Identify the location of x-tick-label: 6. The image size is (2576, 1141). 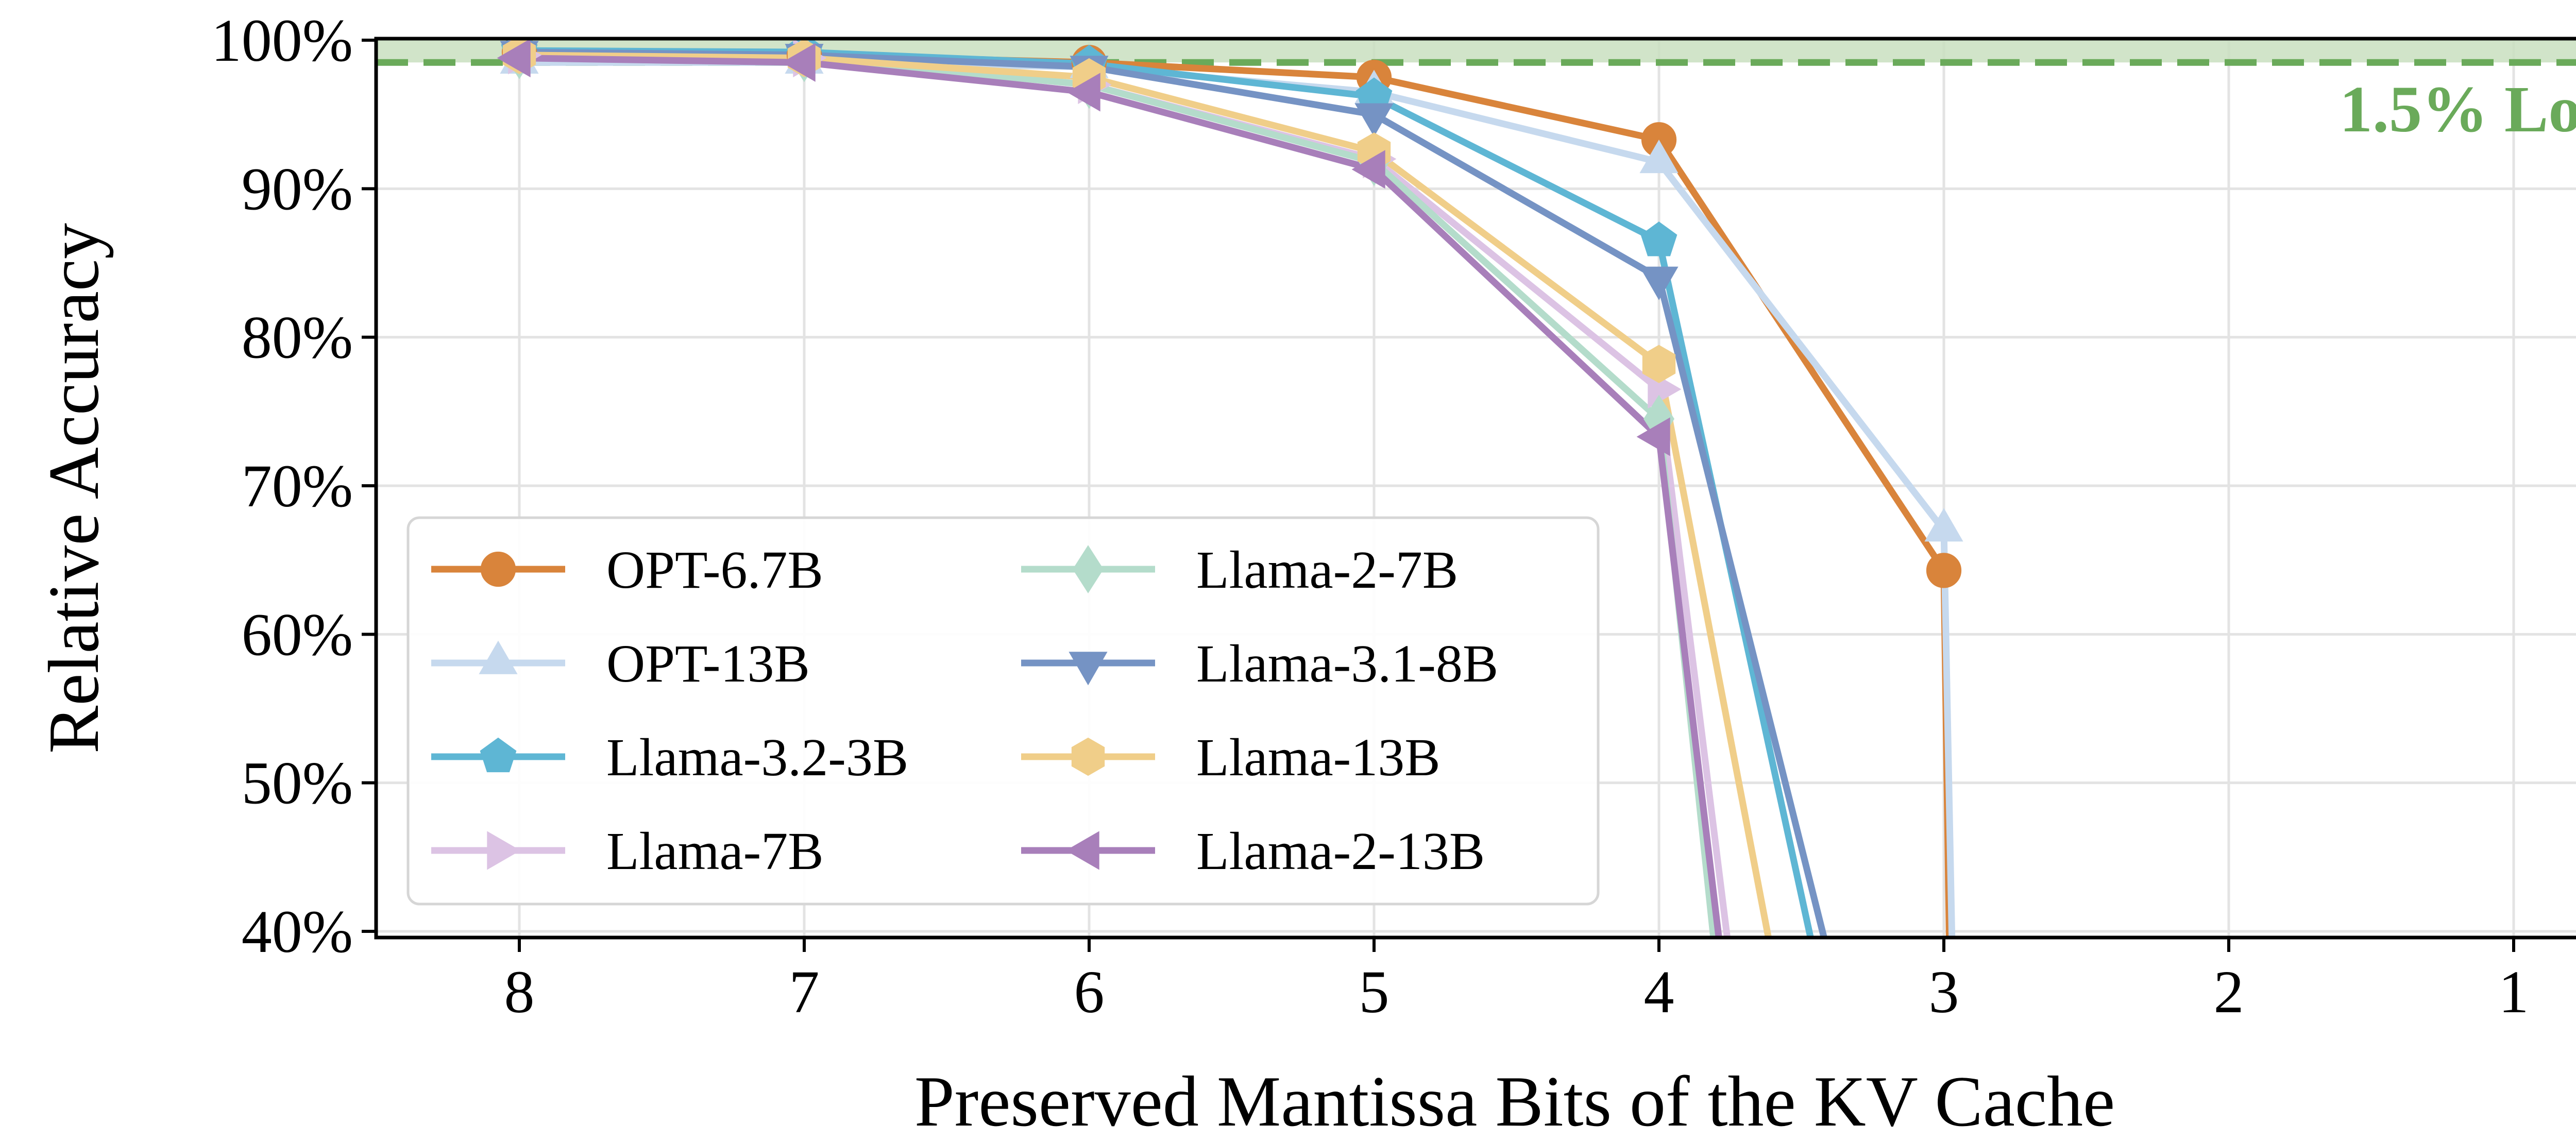
(1089, 992).